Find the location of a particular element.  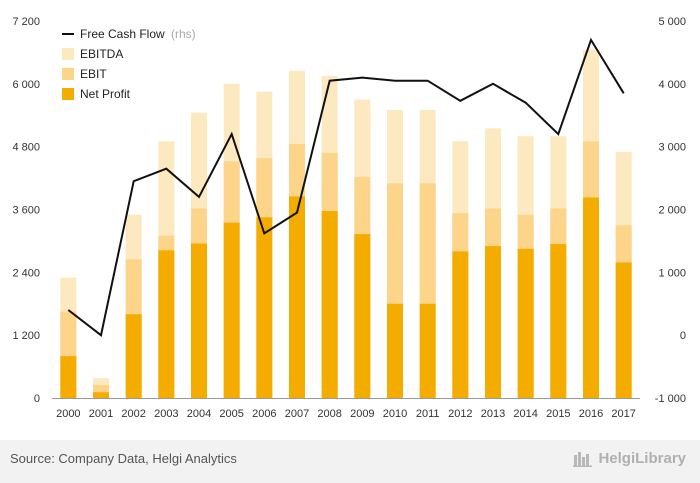

x-tick-label: 2016 is located at coordinates (591, 414).